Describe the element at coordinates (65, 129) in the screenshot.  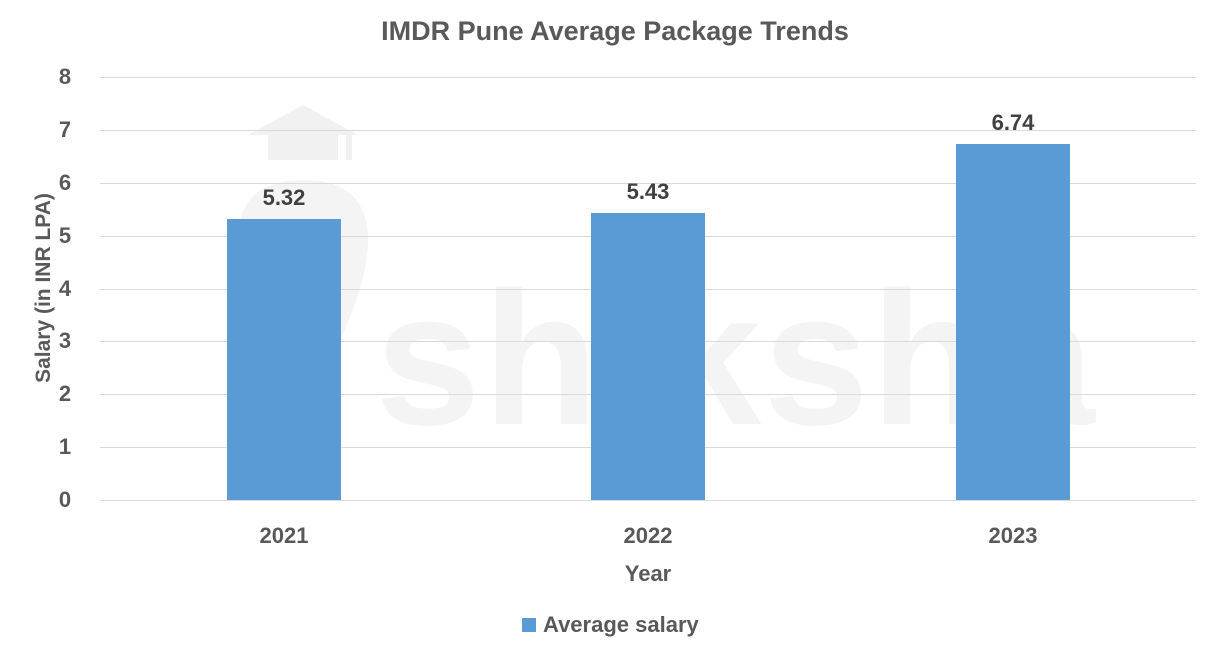
I see `y-tick: 7` at that location.